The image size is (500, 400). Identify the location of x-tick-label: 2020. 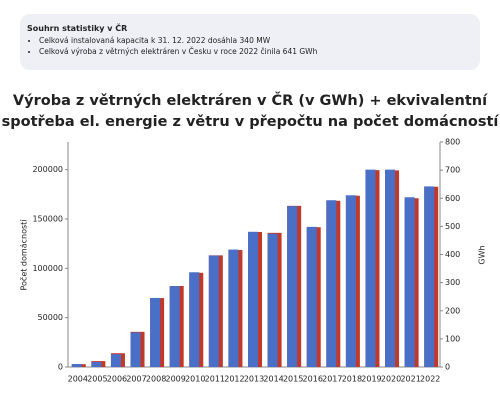
(391, 379).